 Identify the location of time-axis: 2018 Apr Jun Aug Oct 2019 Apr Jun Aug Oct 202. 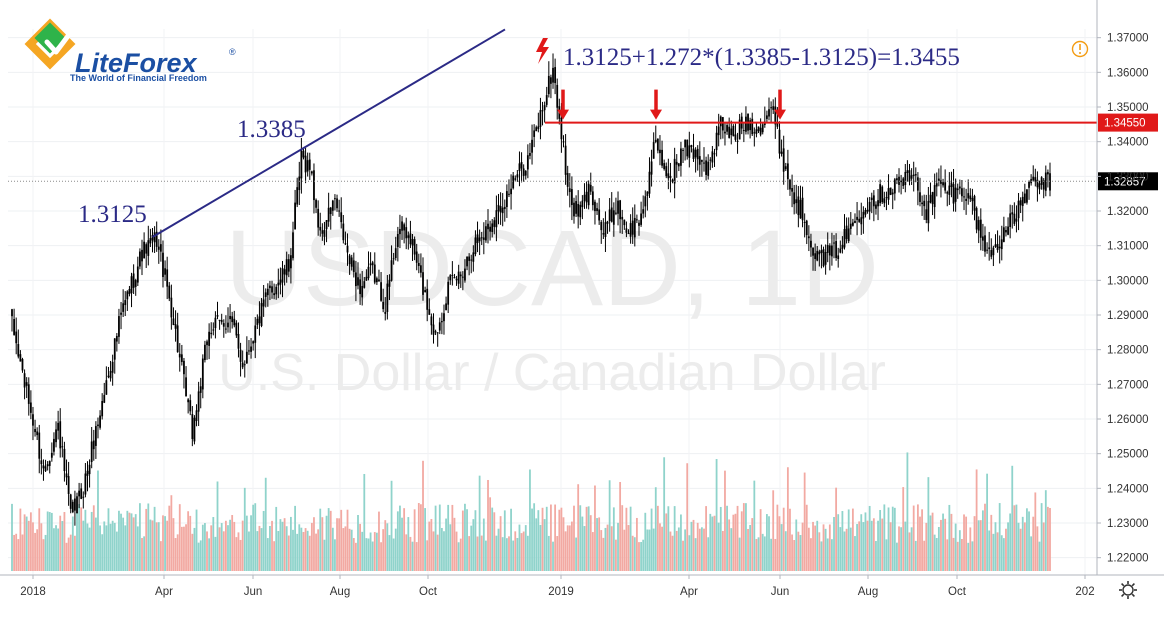
(557, 586).